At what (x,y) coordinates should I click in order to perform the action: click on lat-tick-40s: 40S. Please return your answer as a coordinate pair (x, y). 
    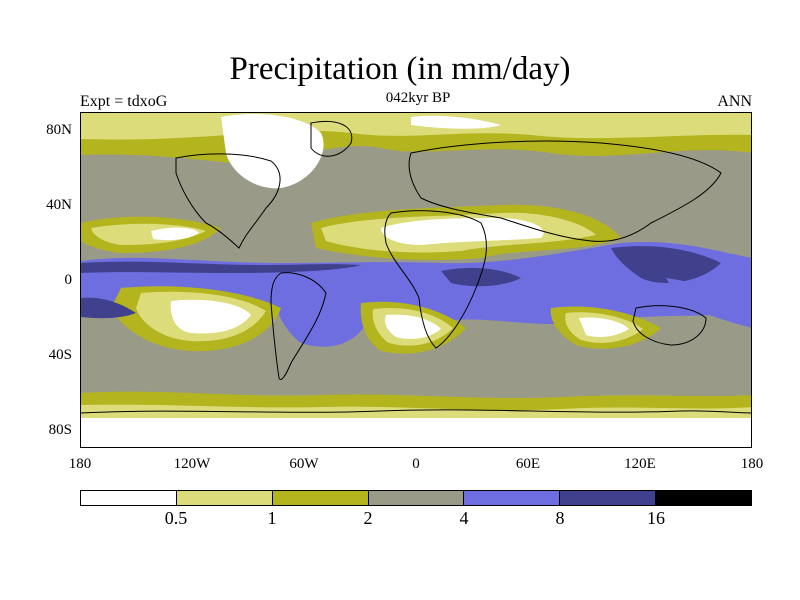
    Looking at the image, I should click on (60, 355).